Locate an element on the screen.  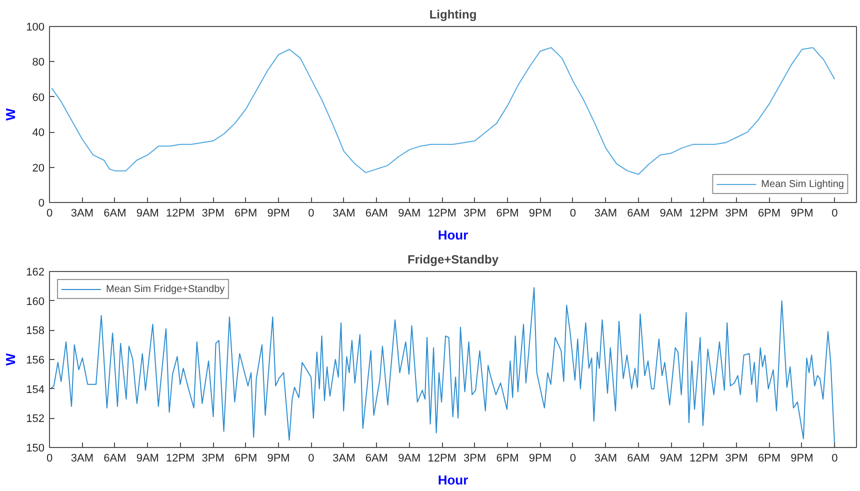
chart-title: Fridge+Standby is located at coordinates (453, 259).